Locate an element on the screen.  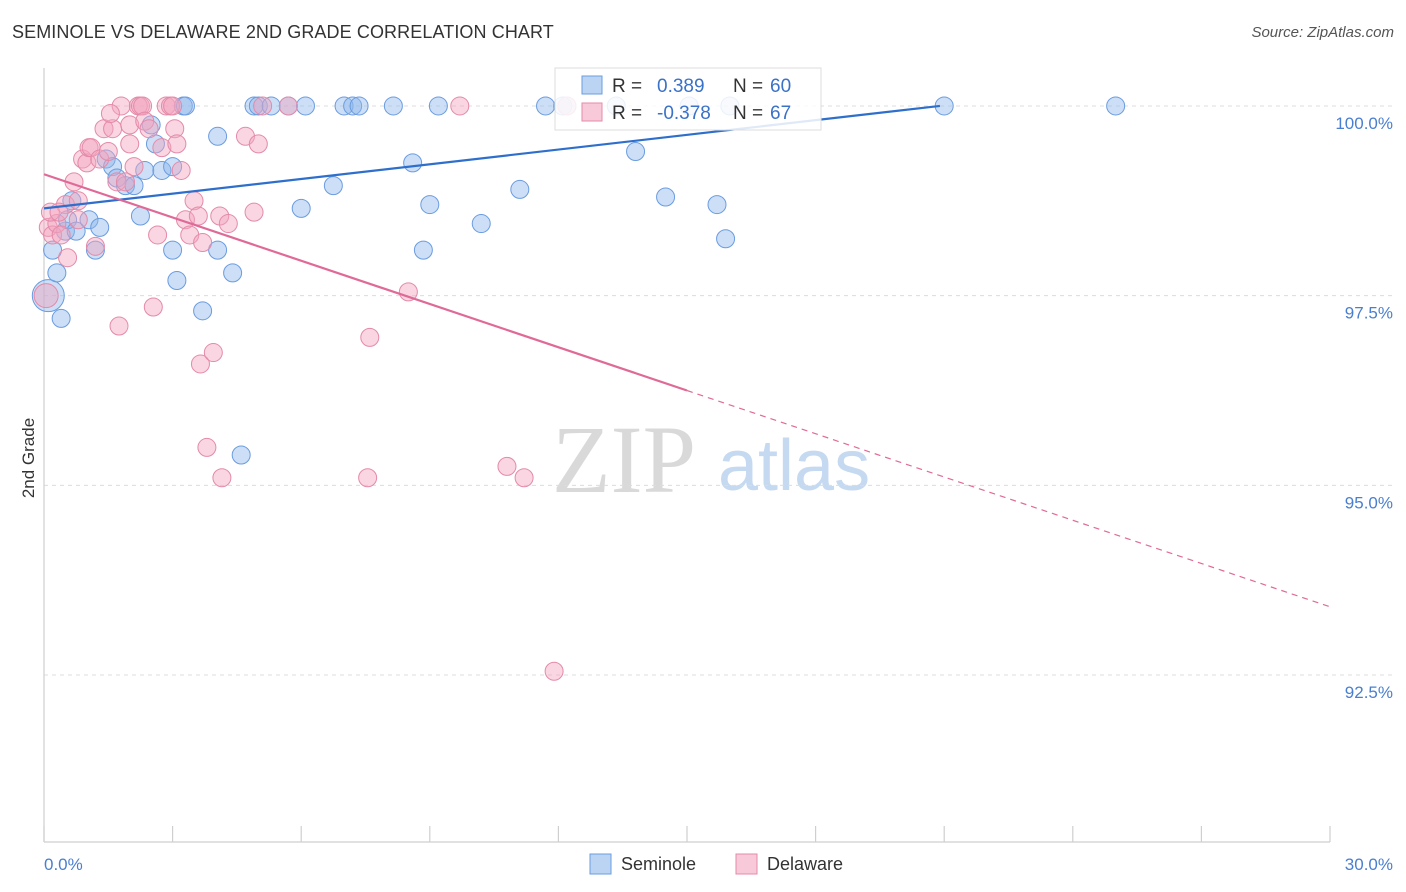
delaware-r-label: R = is located at coordinates (627, 113).